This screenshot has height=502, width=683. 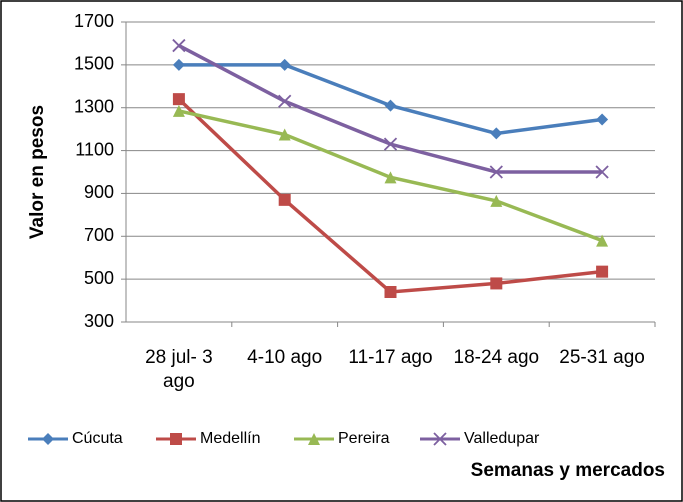 What do you see at coordinates (602, 357) in the screenshot?
I see `x-tick-label: 25-31 ago` at bounding box center [602, 357].